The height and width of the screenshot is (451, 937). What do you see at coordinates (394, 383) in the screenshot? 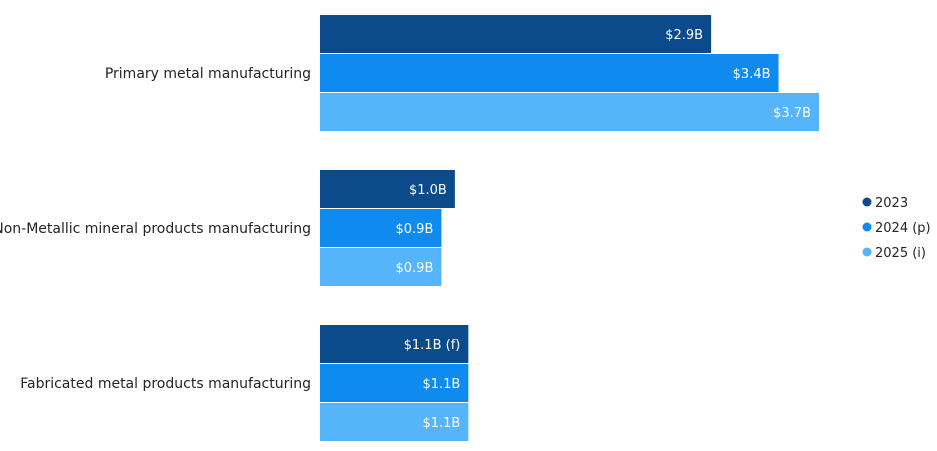
I see `bar-2024-p--2` at bounding box center [394, 383].